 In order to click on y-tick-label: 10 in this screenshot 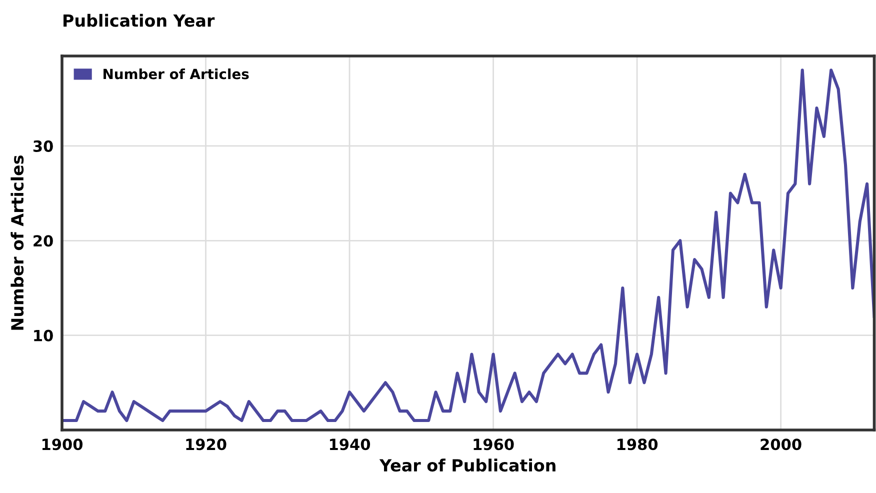, I will do `click(43, 336)`.